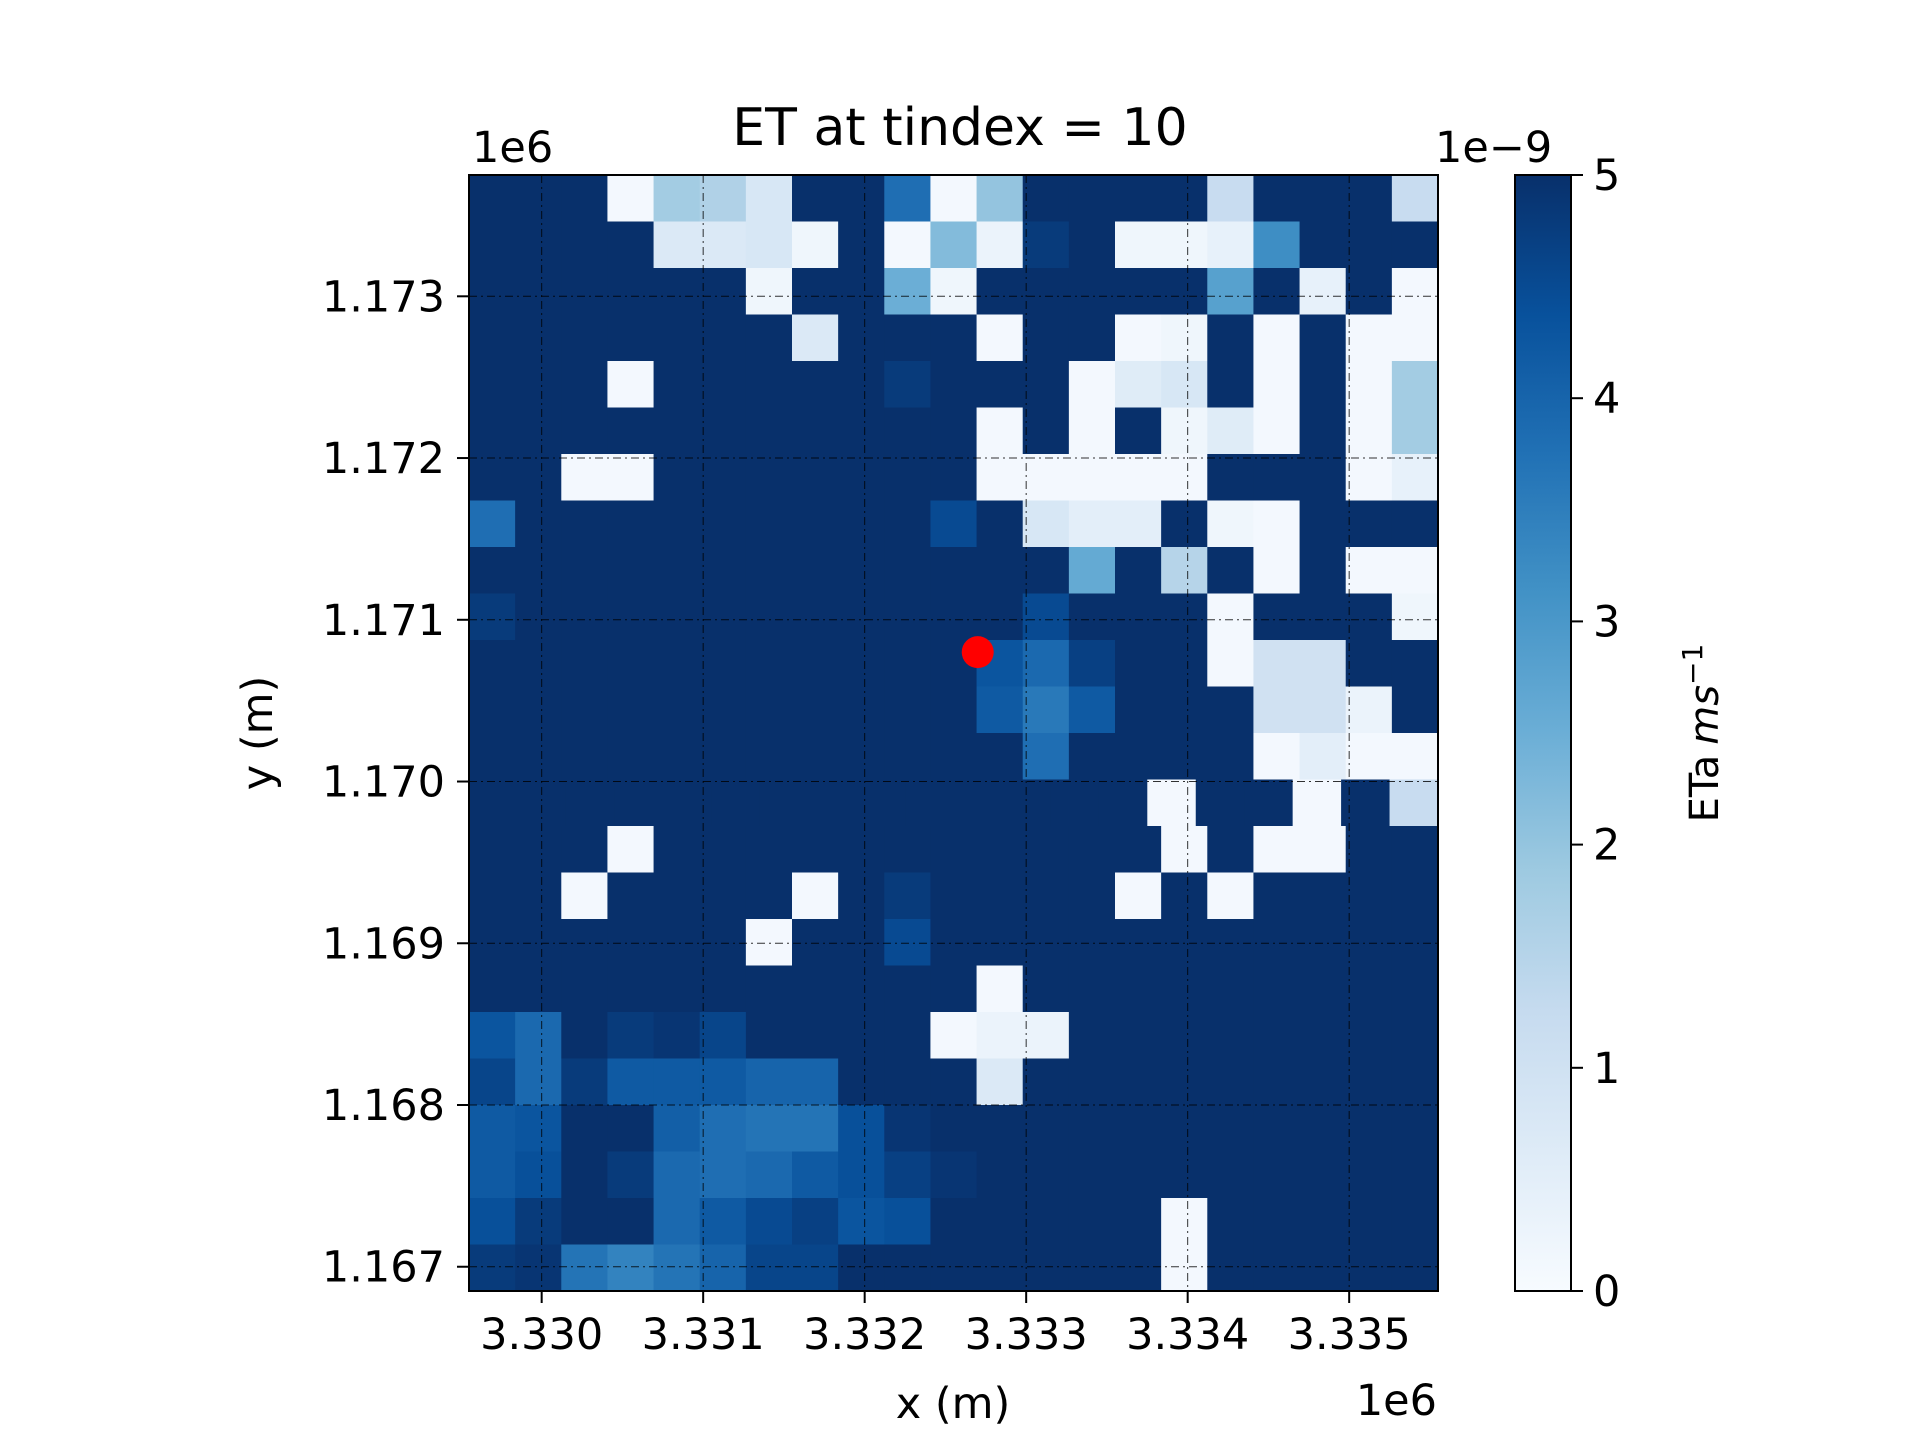 This screenshot has height=1440, width=1920. What do you see at coordinates (383, 1268) in the screenshot?
I see `y-tick-label: 1.167` at bounding box center [383, 1268].